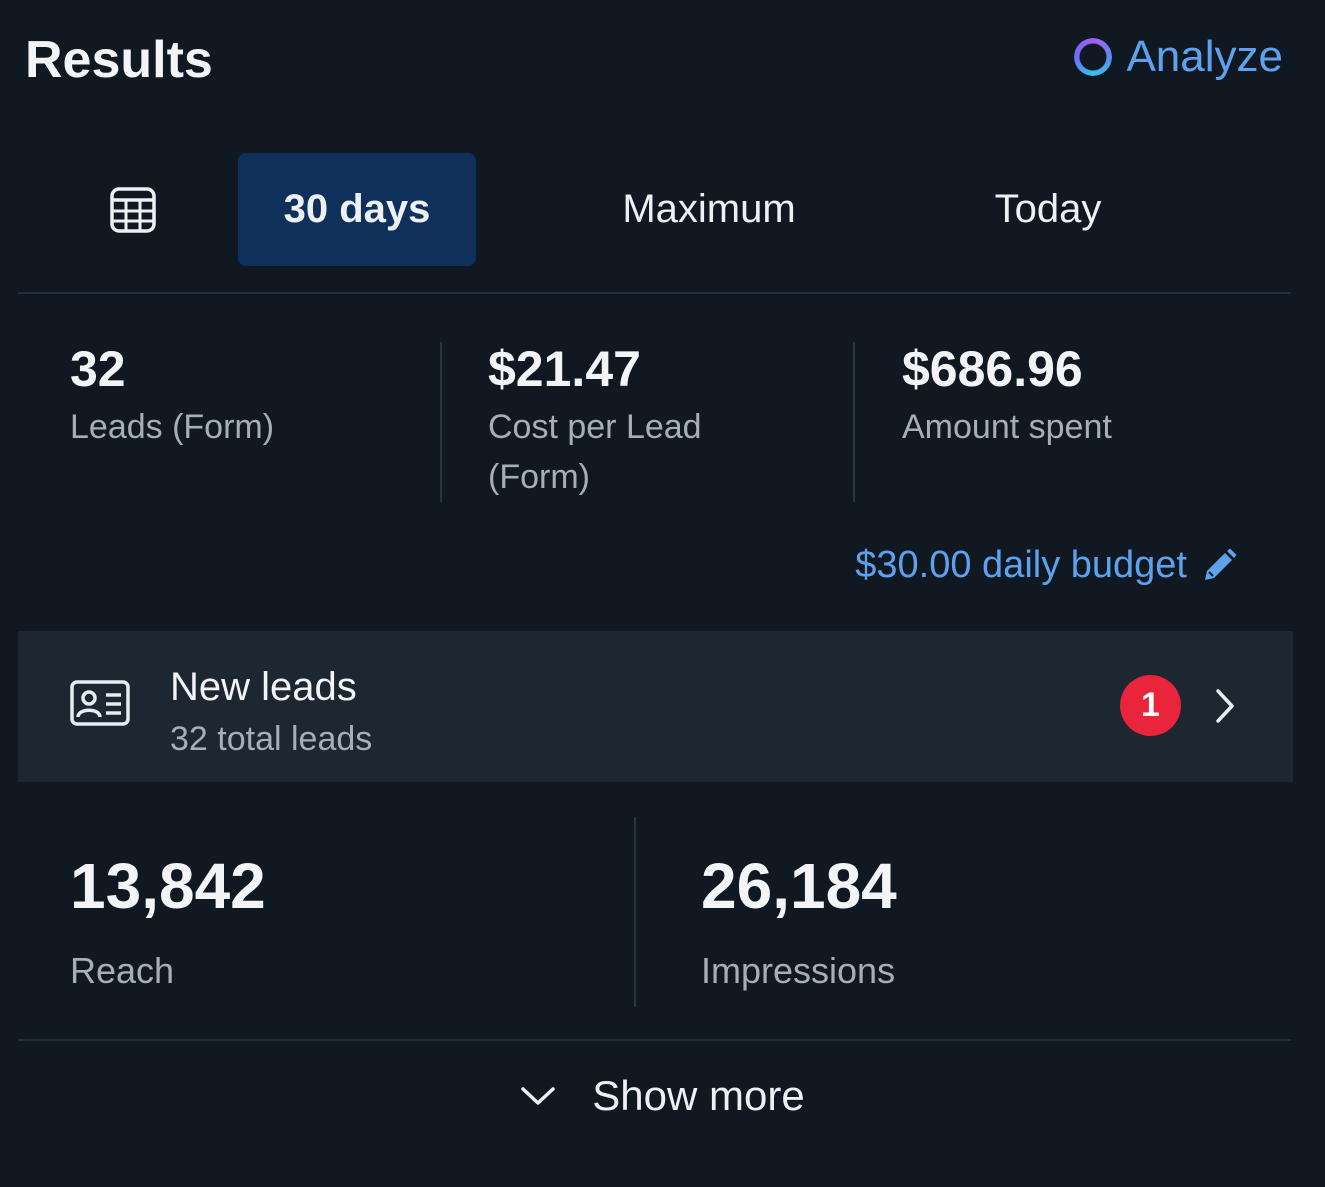 This screenshot has width=1325, height=1187. What do you see at coordinates (271, 739) in the screenshot?
I see `total-leads-label: 32 total leads` at bounding box center [271, 739].